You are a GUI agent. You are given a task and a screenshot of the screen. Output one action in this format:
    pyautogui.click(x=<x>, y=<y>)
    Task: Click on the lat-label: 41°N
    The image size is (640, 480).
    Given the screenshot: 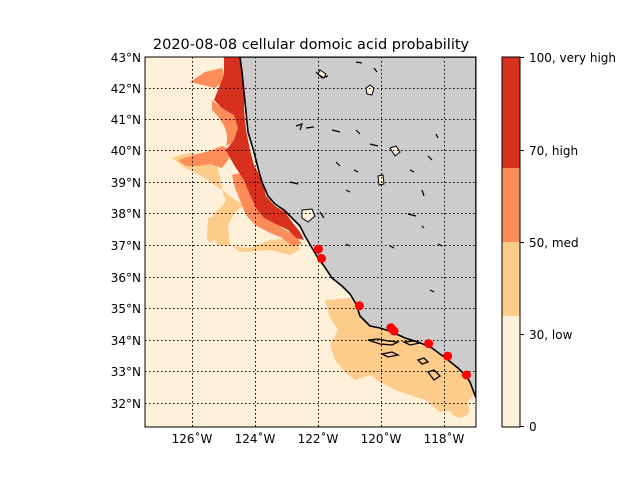 What is the action you would take?
    pyautogui.click(x=126, y=120)
    